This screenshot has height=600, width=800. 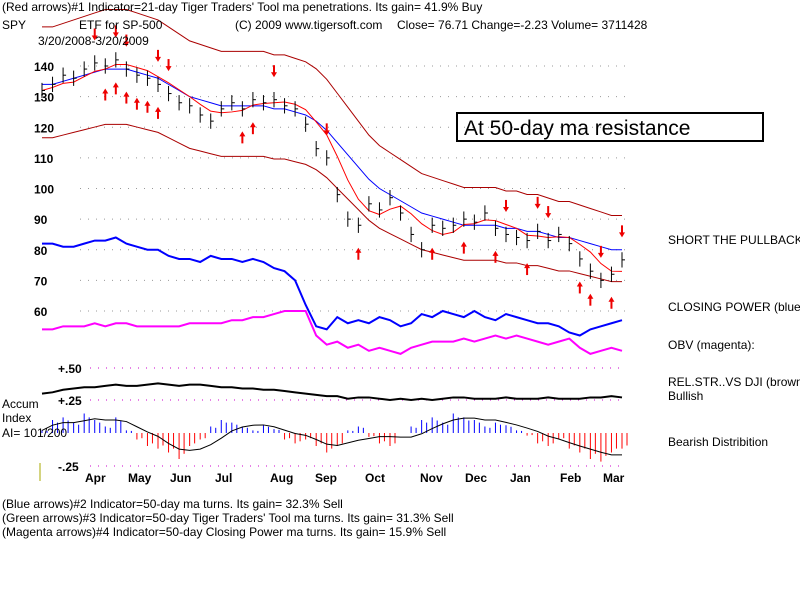 I want to click on x-tick-label: Dec, so click(x=476, y=478).